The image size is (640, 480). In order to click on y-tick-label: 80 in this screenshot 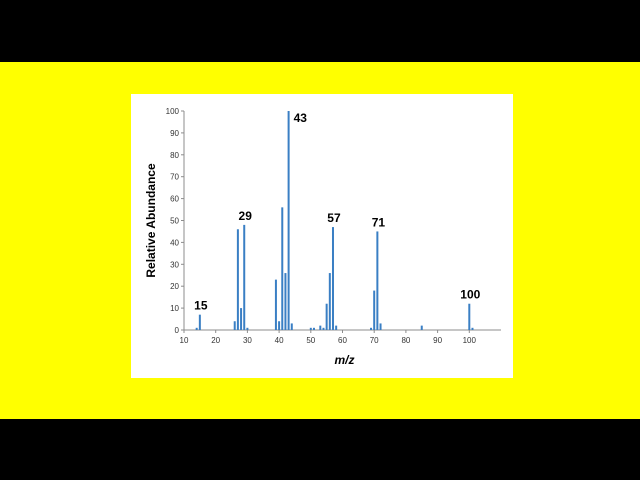, I will do `click(174, 155)`.